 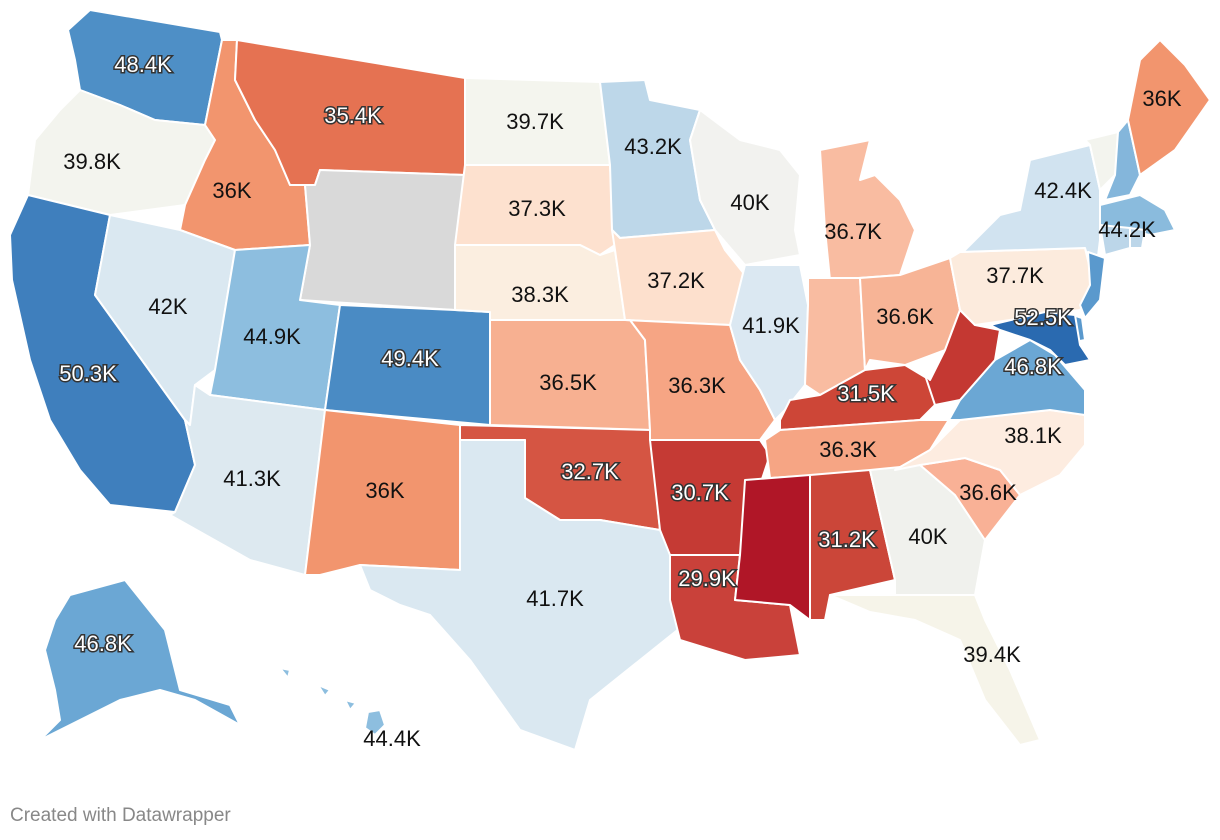 What do you see at coordinates (231, 190) in the screenshot?
I see `state-label-id: 36K` at bounding box center [231, 190].